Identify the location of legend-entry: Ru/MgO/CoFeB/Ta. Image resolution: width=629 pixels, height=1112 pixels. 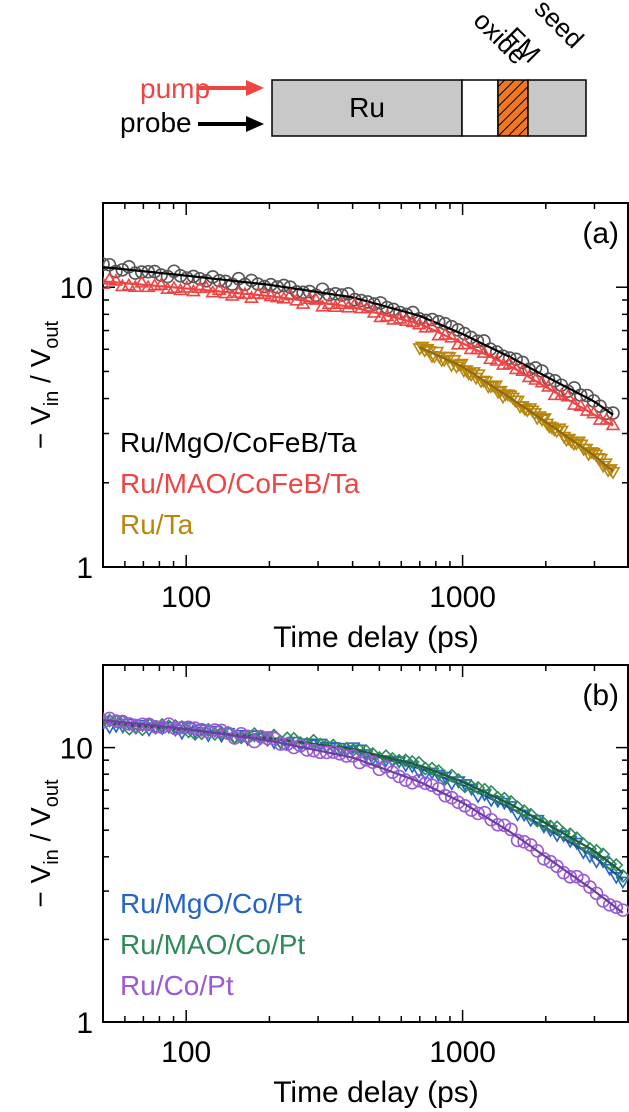
(238, 442).